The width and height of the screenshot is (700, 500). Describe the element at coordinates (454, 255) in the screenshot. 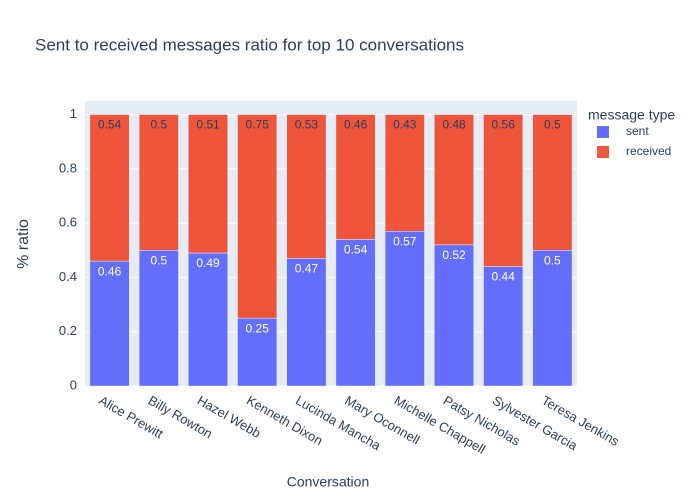

I see `value-label: 0.52` at that location.